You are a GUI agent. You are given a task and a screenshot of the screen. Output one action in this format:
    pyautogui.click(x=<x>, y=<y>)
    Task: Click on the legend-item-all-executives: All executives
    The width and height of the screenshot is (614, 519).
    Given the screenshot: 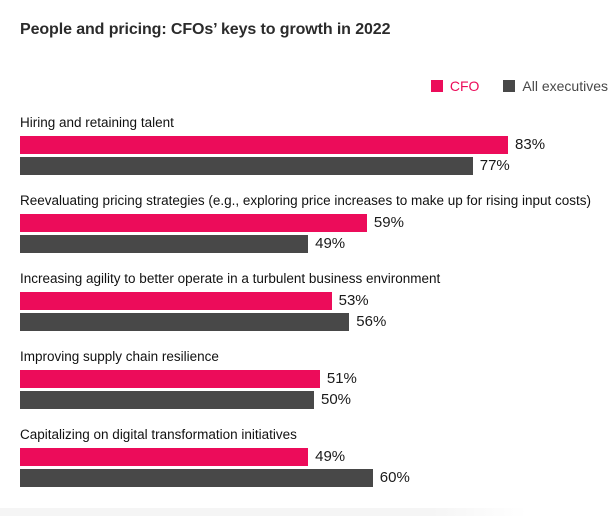 What is the action you would take?
    pyautogui.click(x=555, y=86)
    